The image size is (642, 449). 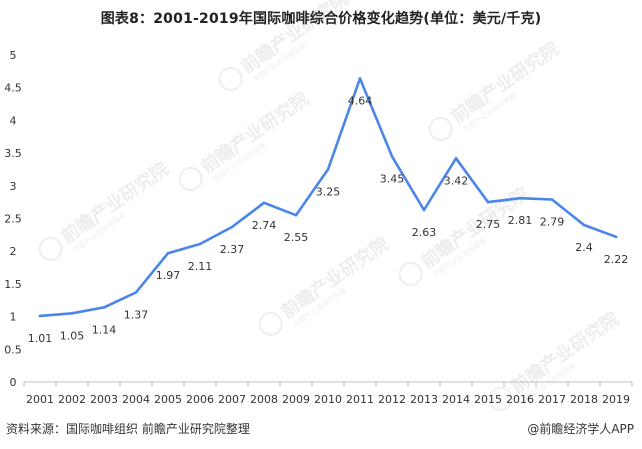 What do you see at coordinates (40, 399) in the screenshot?
I see `x-tick-label: 2001` at bounding box center [40, 399].